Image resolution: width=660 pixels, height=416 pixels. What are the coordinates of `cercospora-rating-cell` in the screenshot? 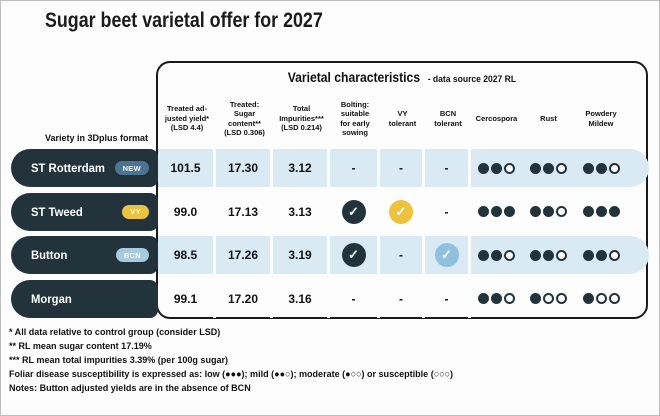 It's located at (496, 299).